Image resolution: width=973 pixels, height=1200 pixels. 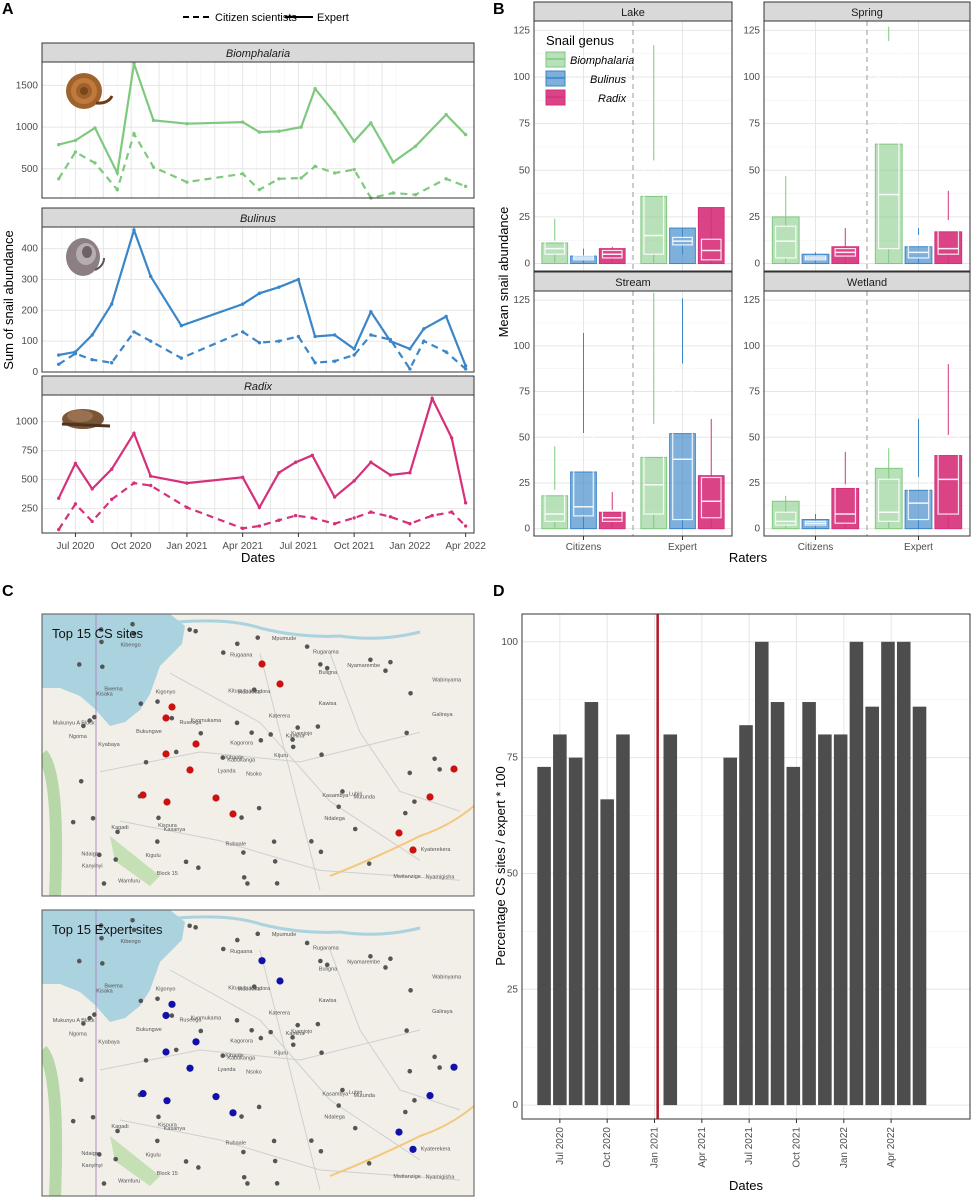 I want to click on place-label: Mpumude, so click(x=284, y=639).